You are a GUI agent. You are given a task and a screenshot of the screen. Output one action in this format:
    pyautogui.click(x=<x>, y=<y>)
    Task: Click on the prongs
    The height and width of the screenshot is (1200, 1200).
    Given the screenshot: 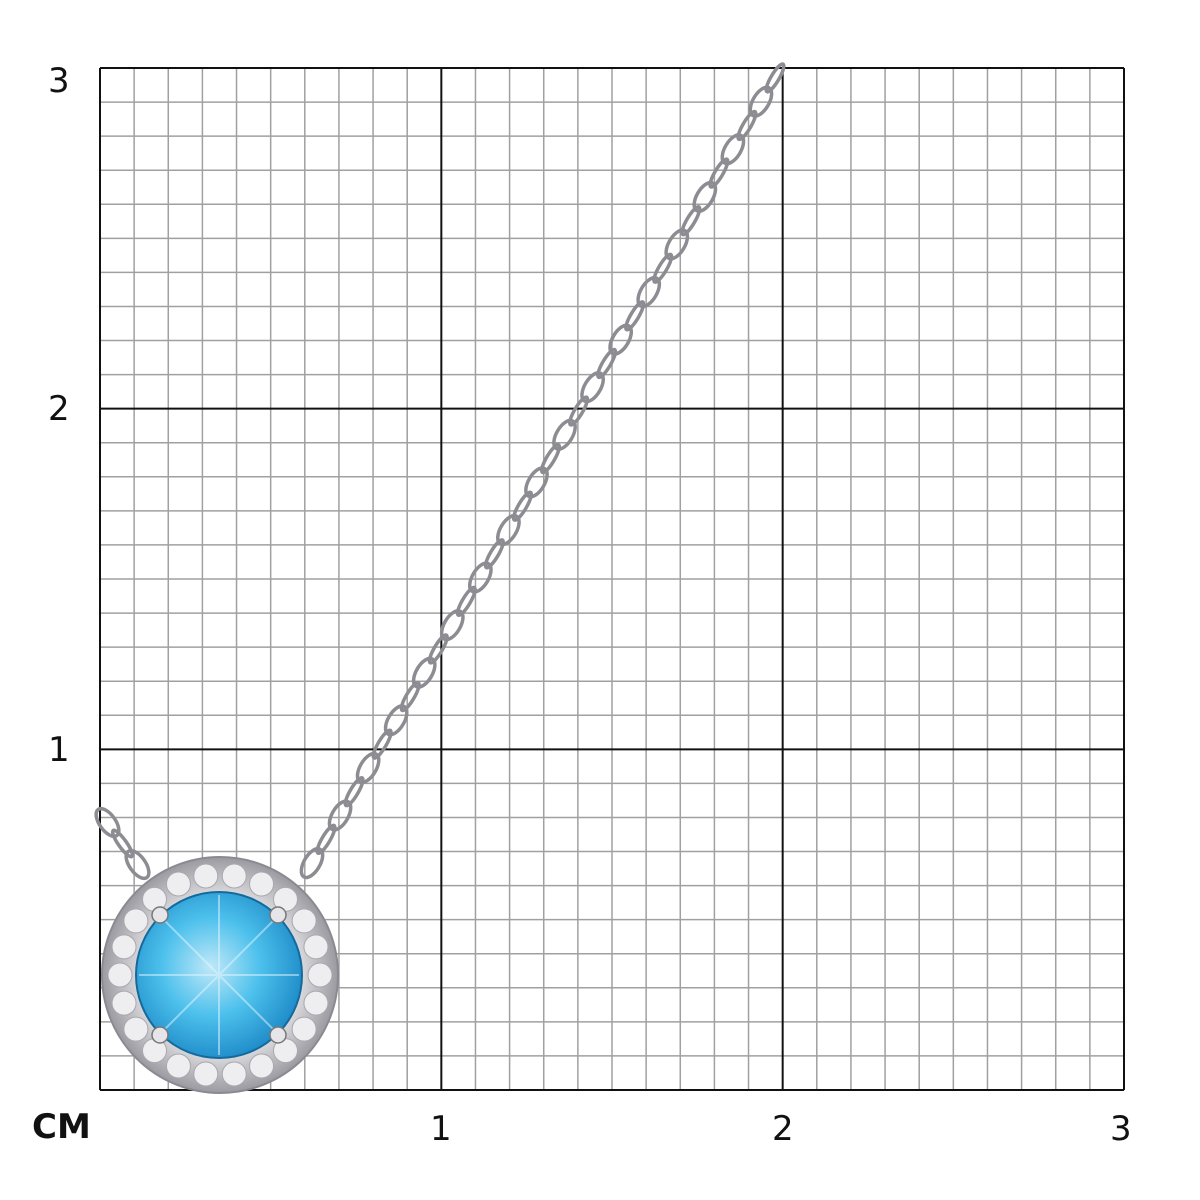 What is the action you would take?
    pyautogui.click(x=219, y=975)
    